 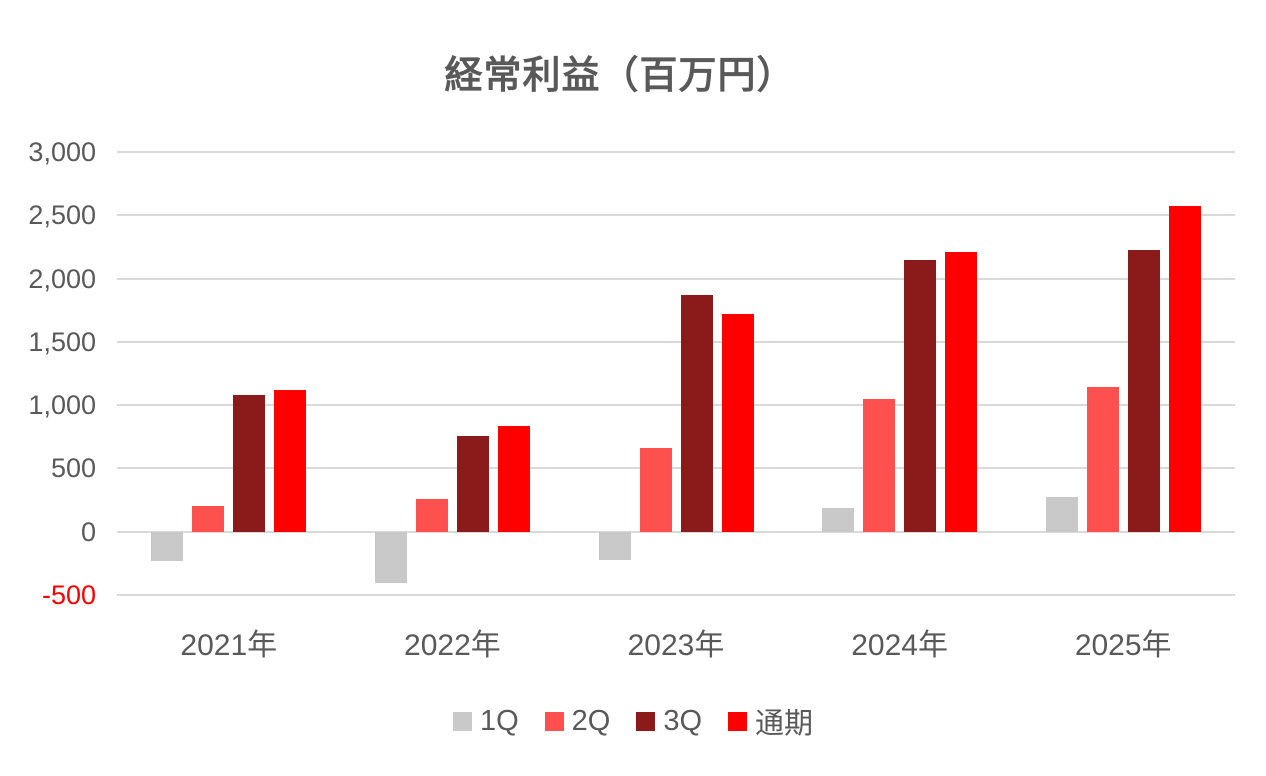 What do you see at coordinates (431, 515) in the screenshot?
I see `bar-2022-2q` at bounding box center [431, 515].